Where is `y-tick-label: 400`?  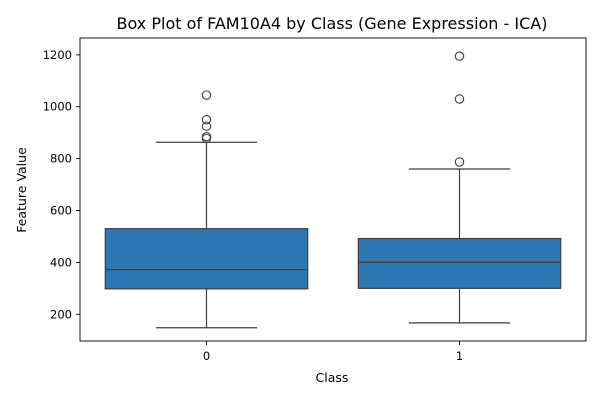 y-tick-label: 400 is located at coordinates (61, 262).